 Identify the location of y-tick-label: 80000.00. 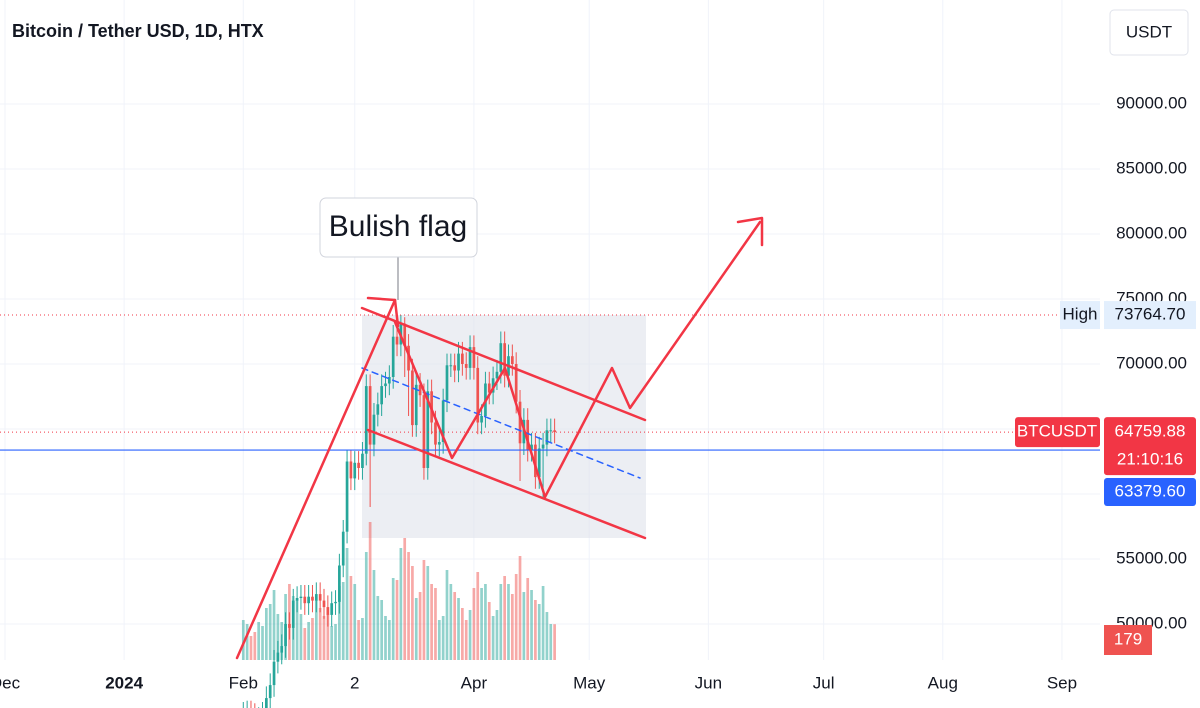
(1151, 232).